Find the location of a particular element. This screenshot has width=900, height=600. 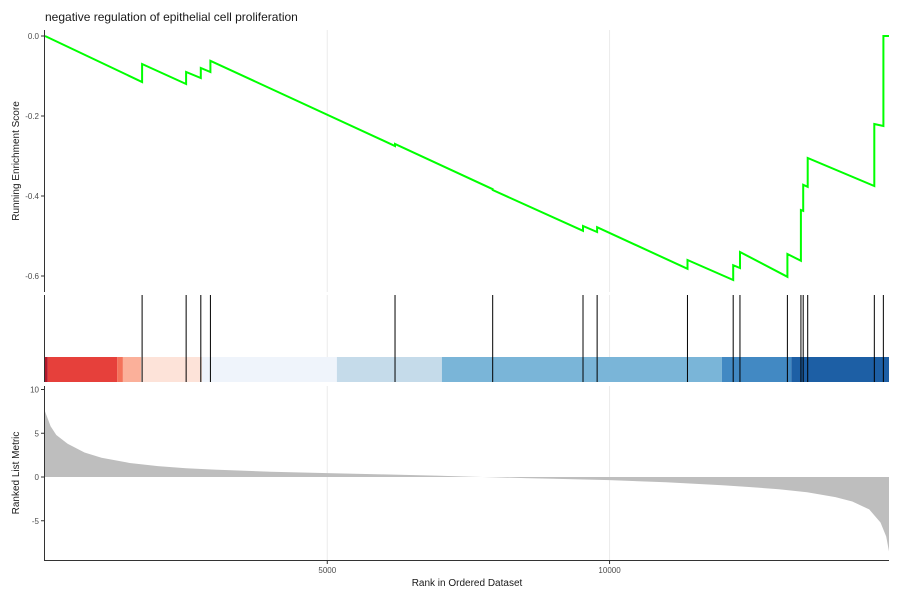

hits-panel is located at coordinates (466, 338).